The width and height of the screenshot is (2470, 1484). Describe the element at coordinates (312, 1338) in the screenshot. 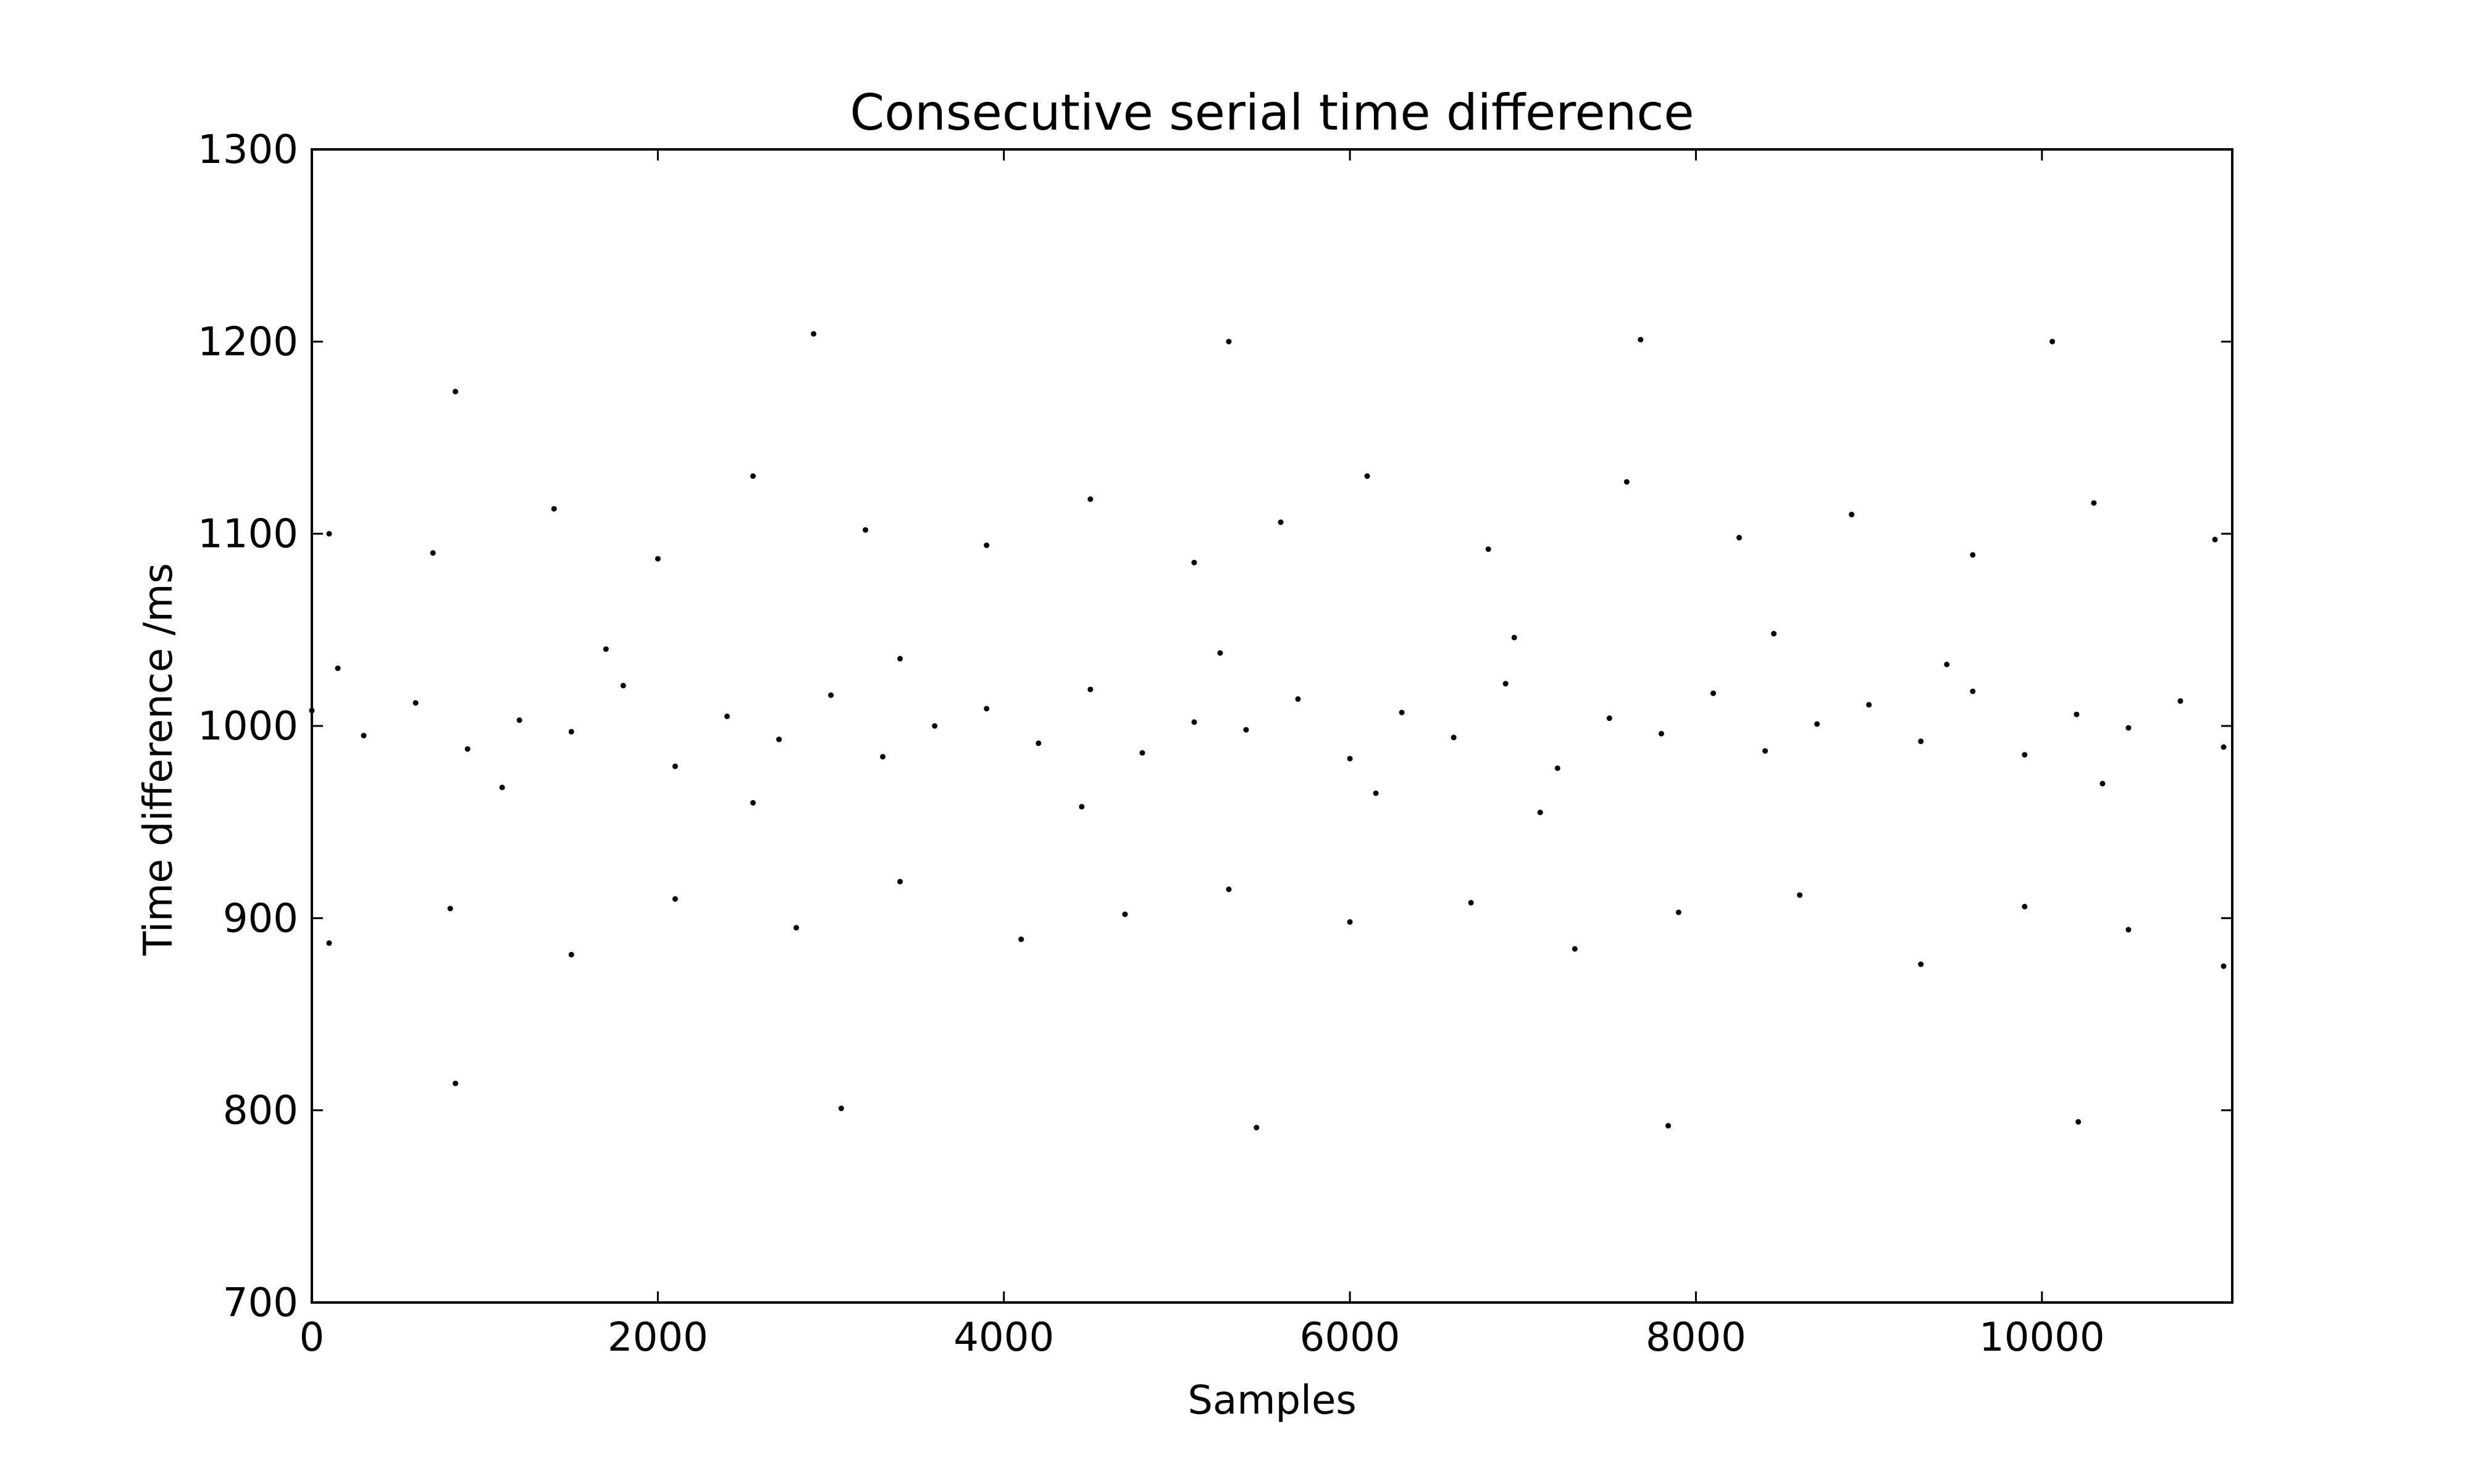

I see `x-tick-label: 0` at that location.